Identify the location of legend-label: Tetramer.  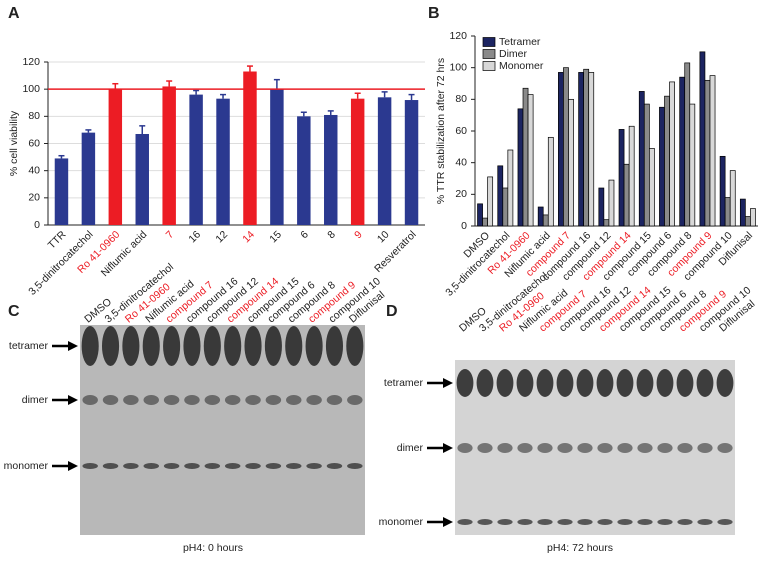
(520, 42).